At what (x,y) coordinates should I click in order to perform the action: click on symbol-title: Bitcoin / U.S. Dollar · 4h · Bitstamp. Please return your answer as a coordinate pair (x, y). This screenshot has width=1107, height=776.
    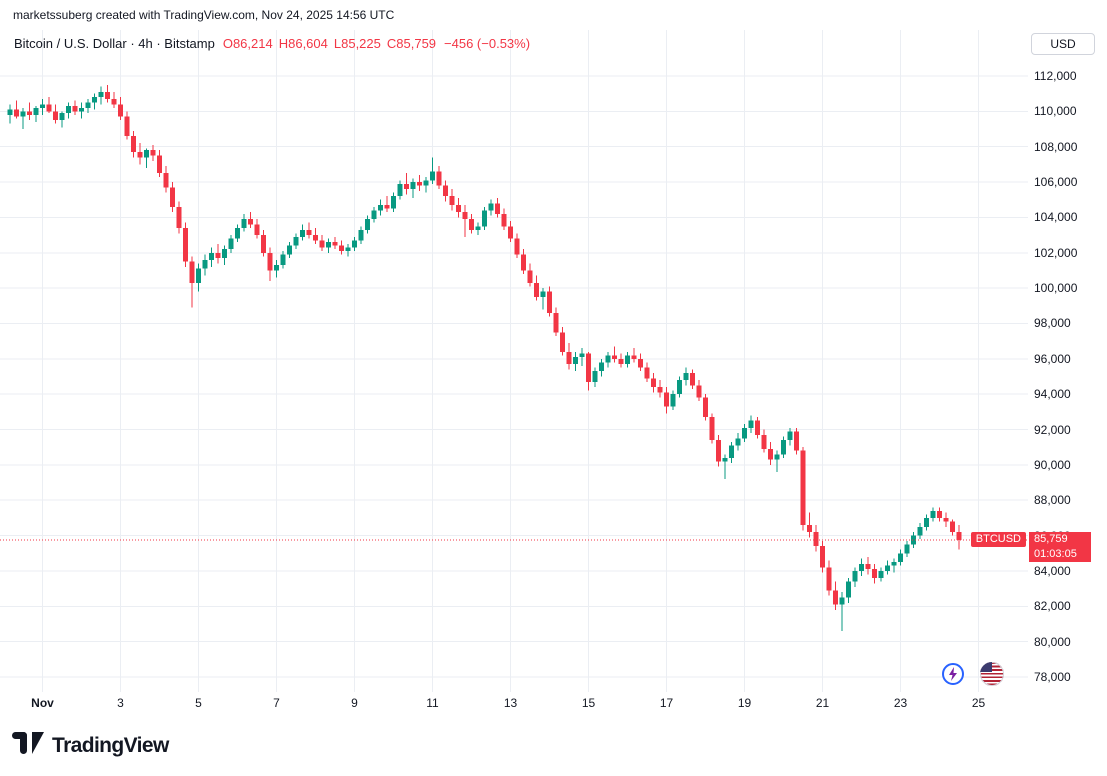
    Looking at the image, I should click on (114, 43).